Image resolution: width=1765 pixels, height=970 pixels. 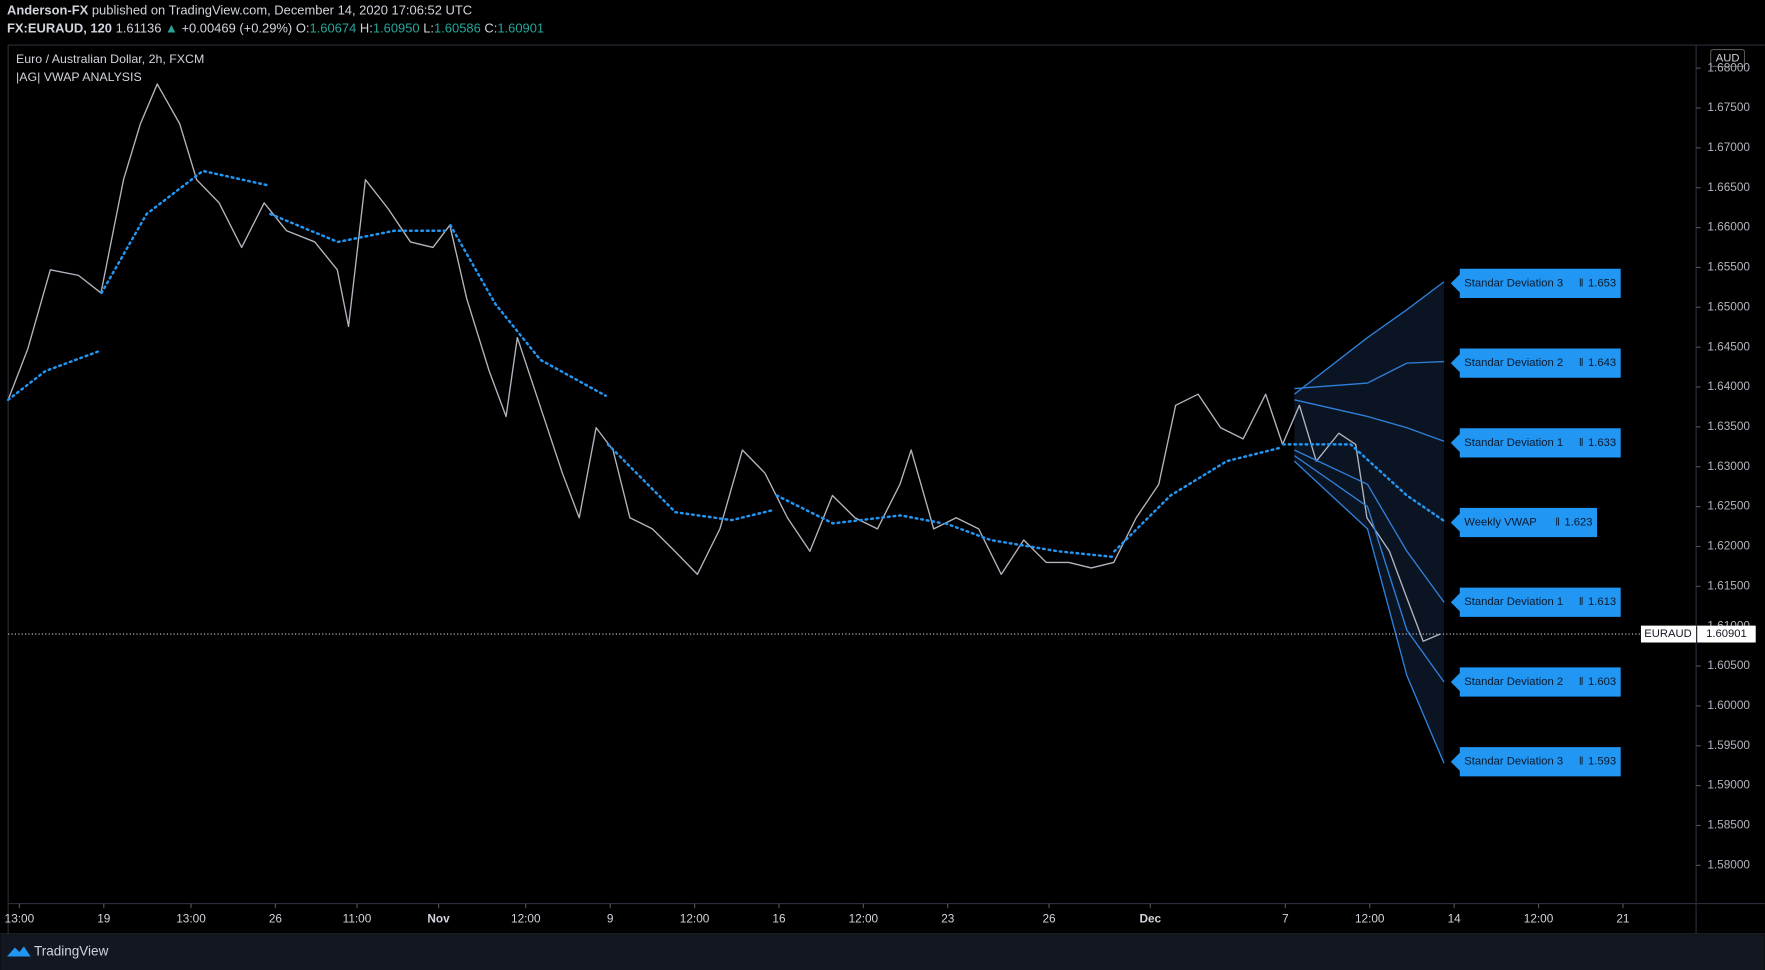 What do you see at coordinates (1728, 227) in the screenshot?
I see `y-tick-label: 1.66000` at bounding box center [1728, 227].